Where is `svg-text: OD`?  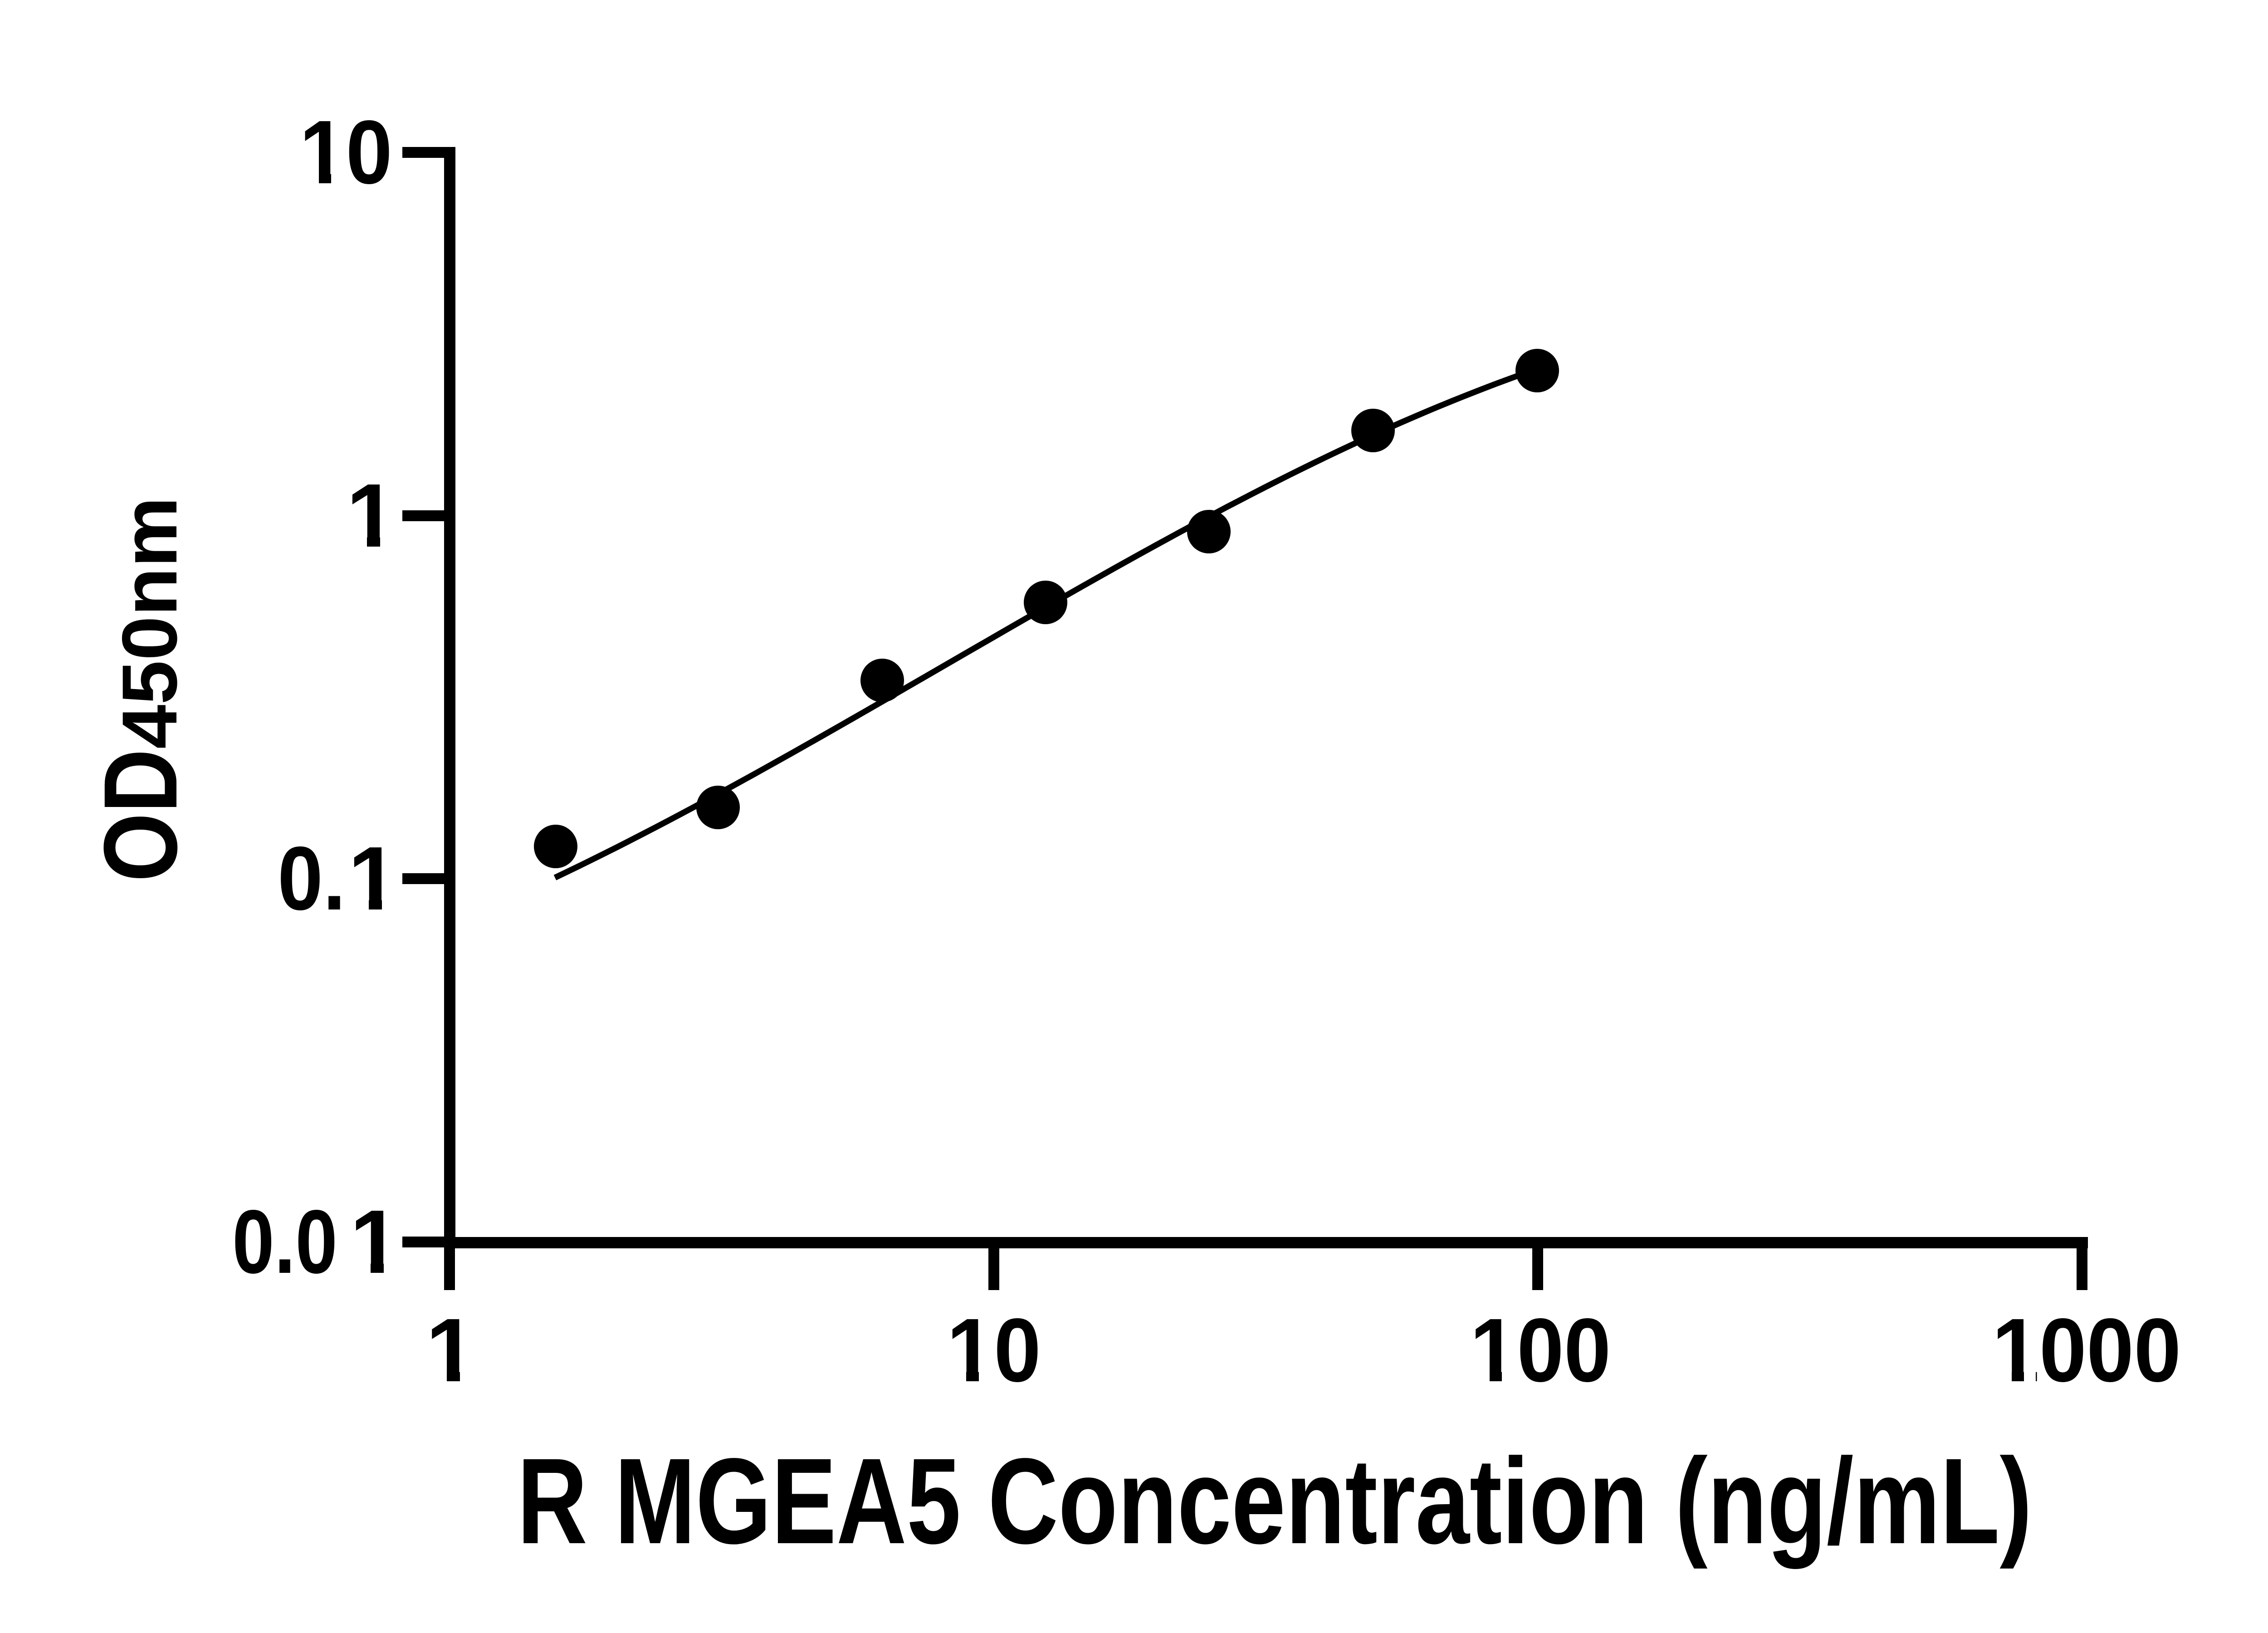 svg-text: OD is located at coordinates (140, 815).